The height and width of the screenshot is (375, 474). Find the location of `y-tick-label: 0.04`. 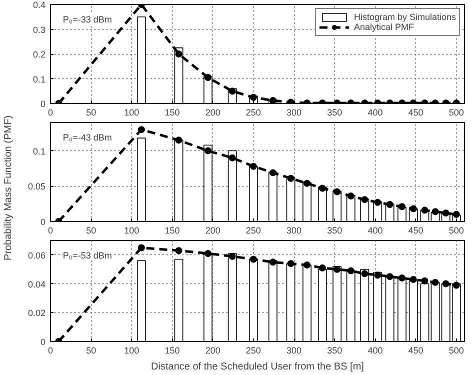

y-tick-label: 0.04 is located at coordinates (37, 284).